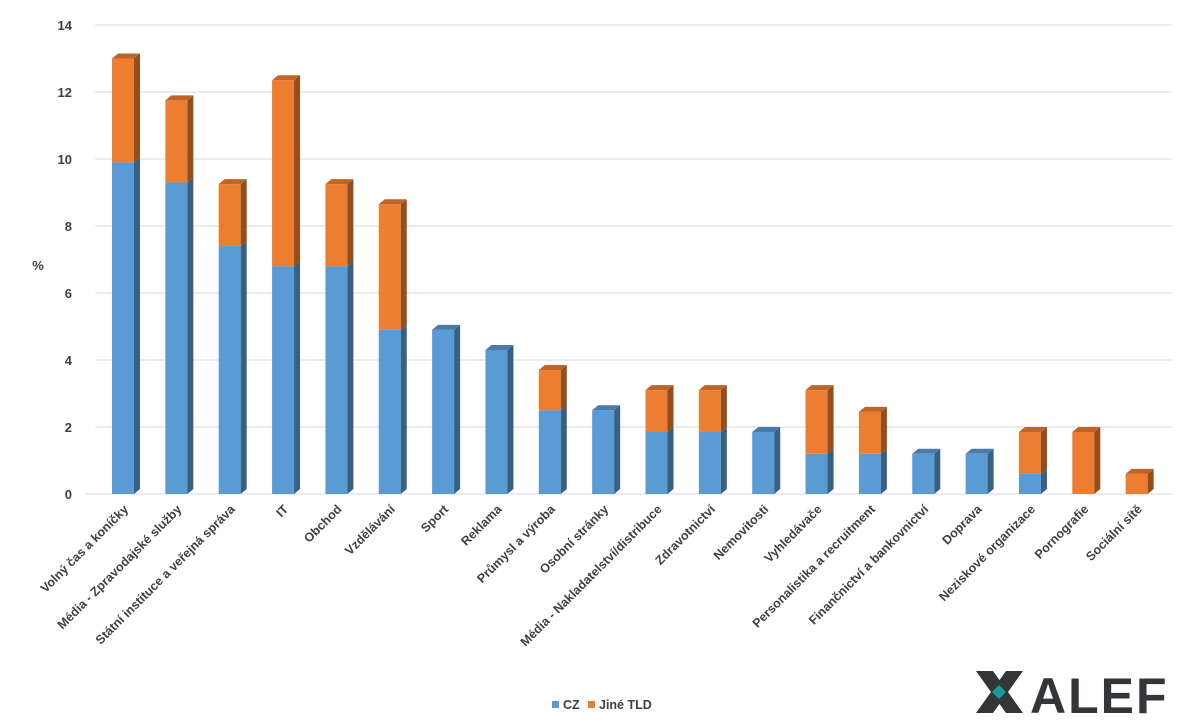  I want to click on x-tick-label: Vzdělávání, so click(370, 530).